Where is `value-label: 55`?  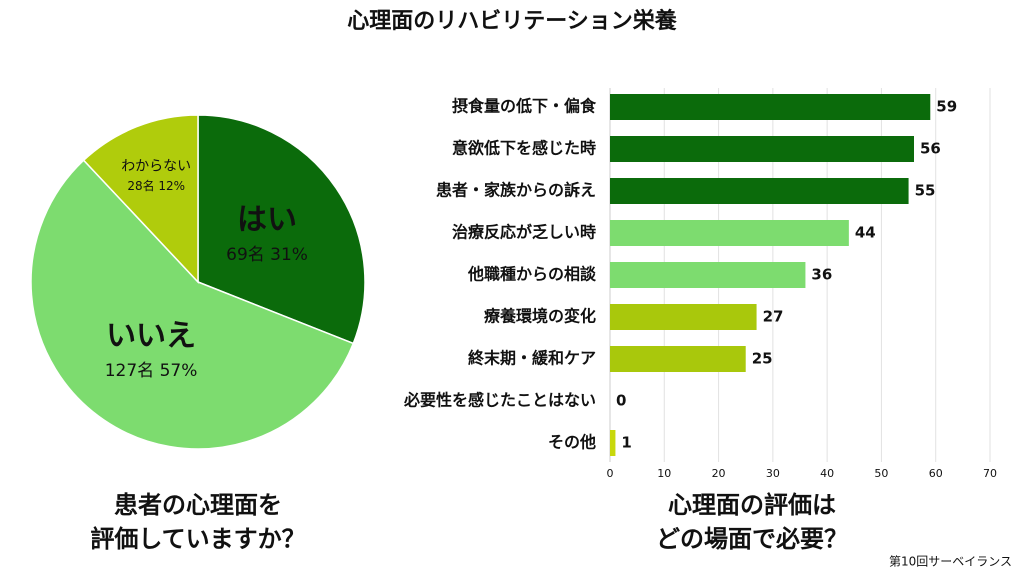
value-label: 55 is located at coordinates (925, 191).